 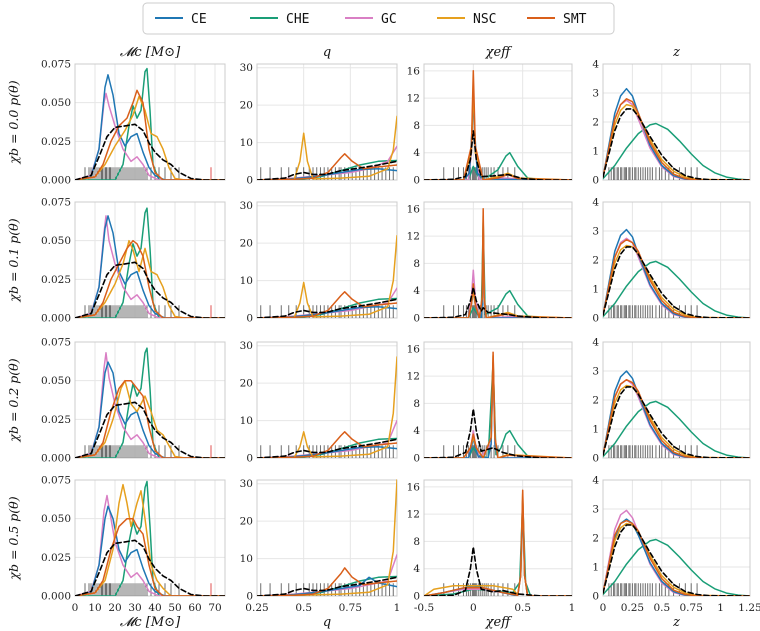 What do you see at coordinates (199, 19) in the screenshot?
I see `legend-label-ce: CE` at bounding box center [199, 19].